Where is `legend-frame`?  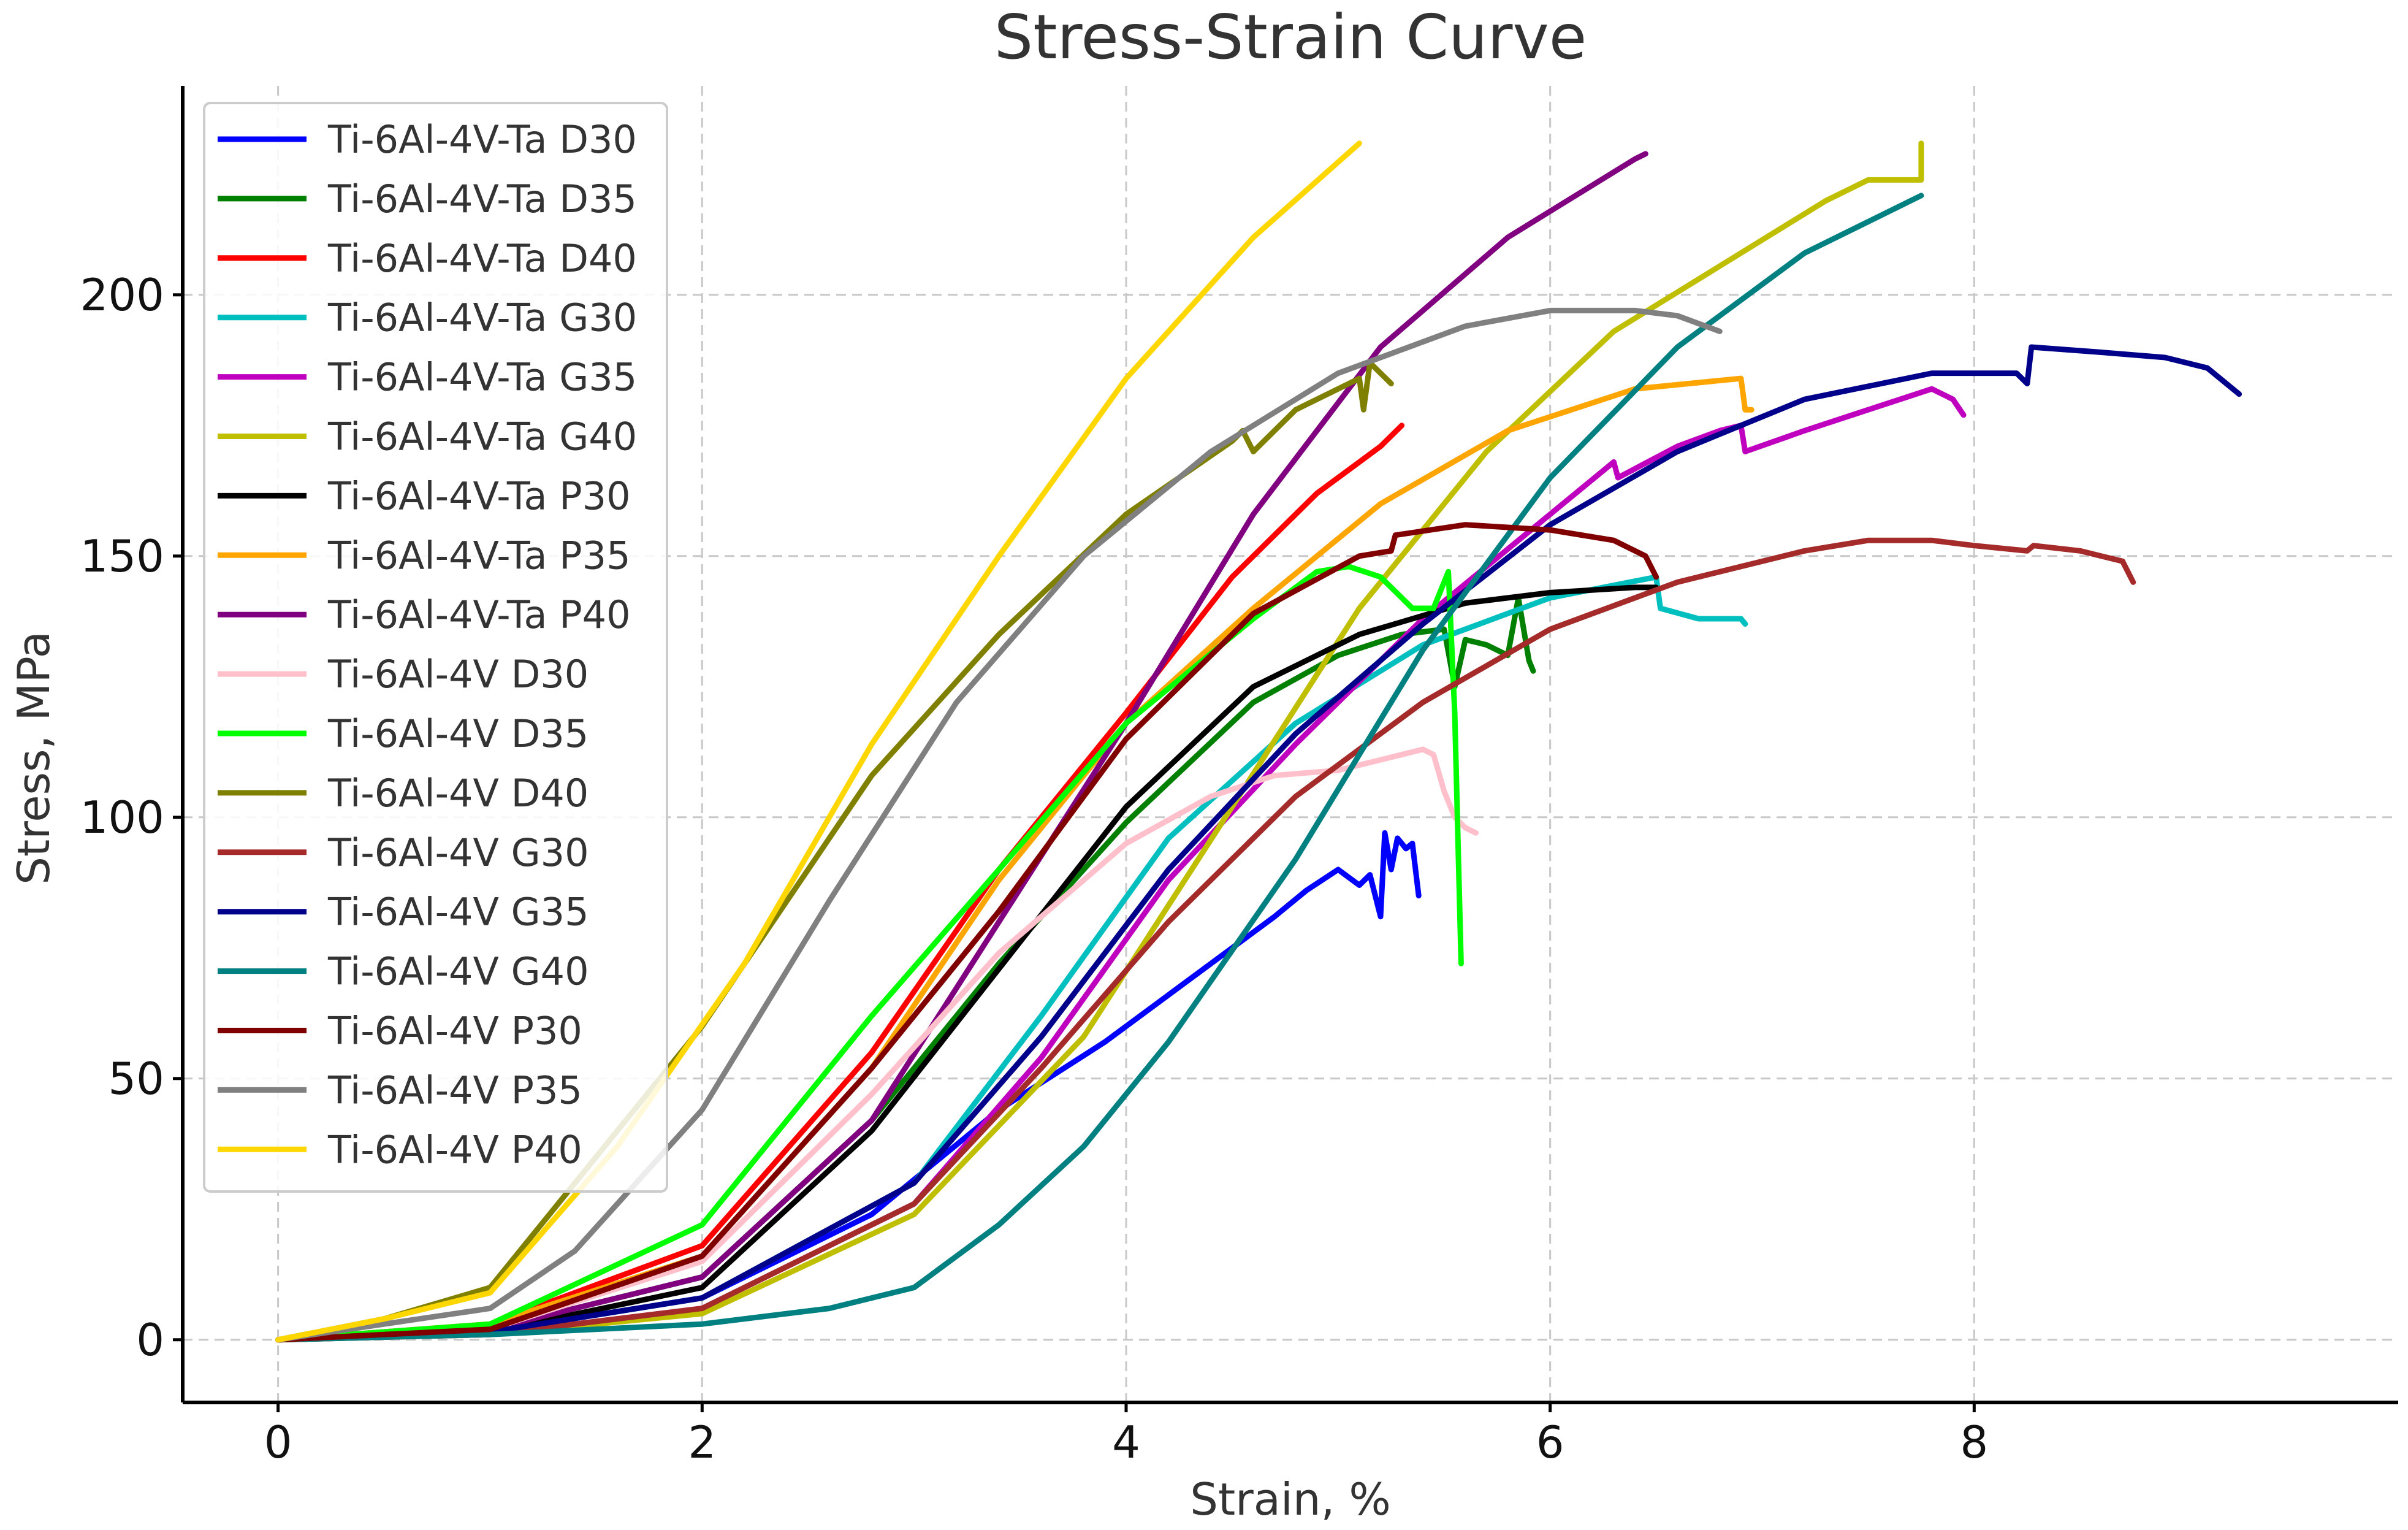
legend-frame is located at coordinates (435, 647).